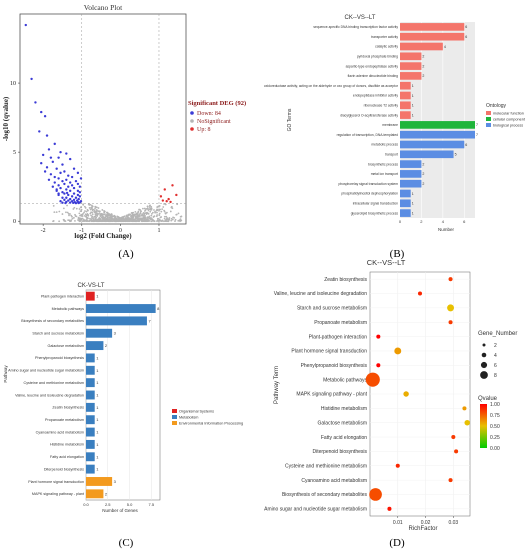 Image resolution: width=529 pixels, height=555 pixels. I want to click on pathway-term-label: Histidine metabolism, so click(344, 409).